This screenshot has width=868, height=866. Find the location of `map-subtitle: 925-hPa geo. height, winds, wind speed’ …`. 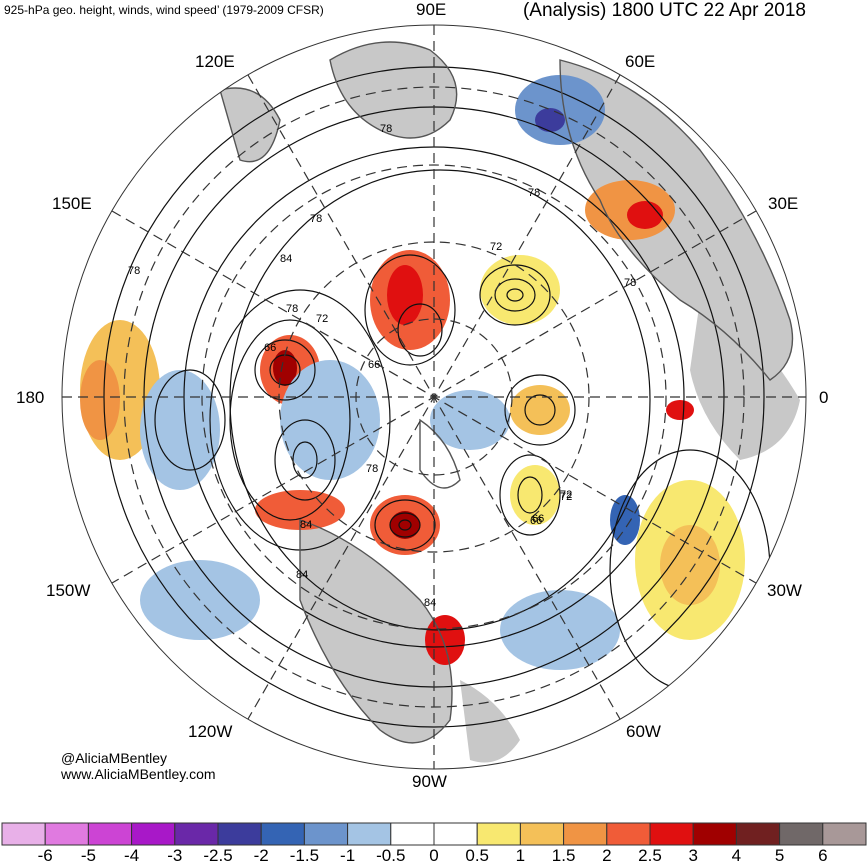

map-subtitle: 925-hPa geo. height, winds, wind speed’ … is located at coordinates (164, 10).